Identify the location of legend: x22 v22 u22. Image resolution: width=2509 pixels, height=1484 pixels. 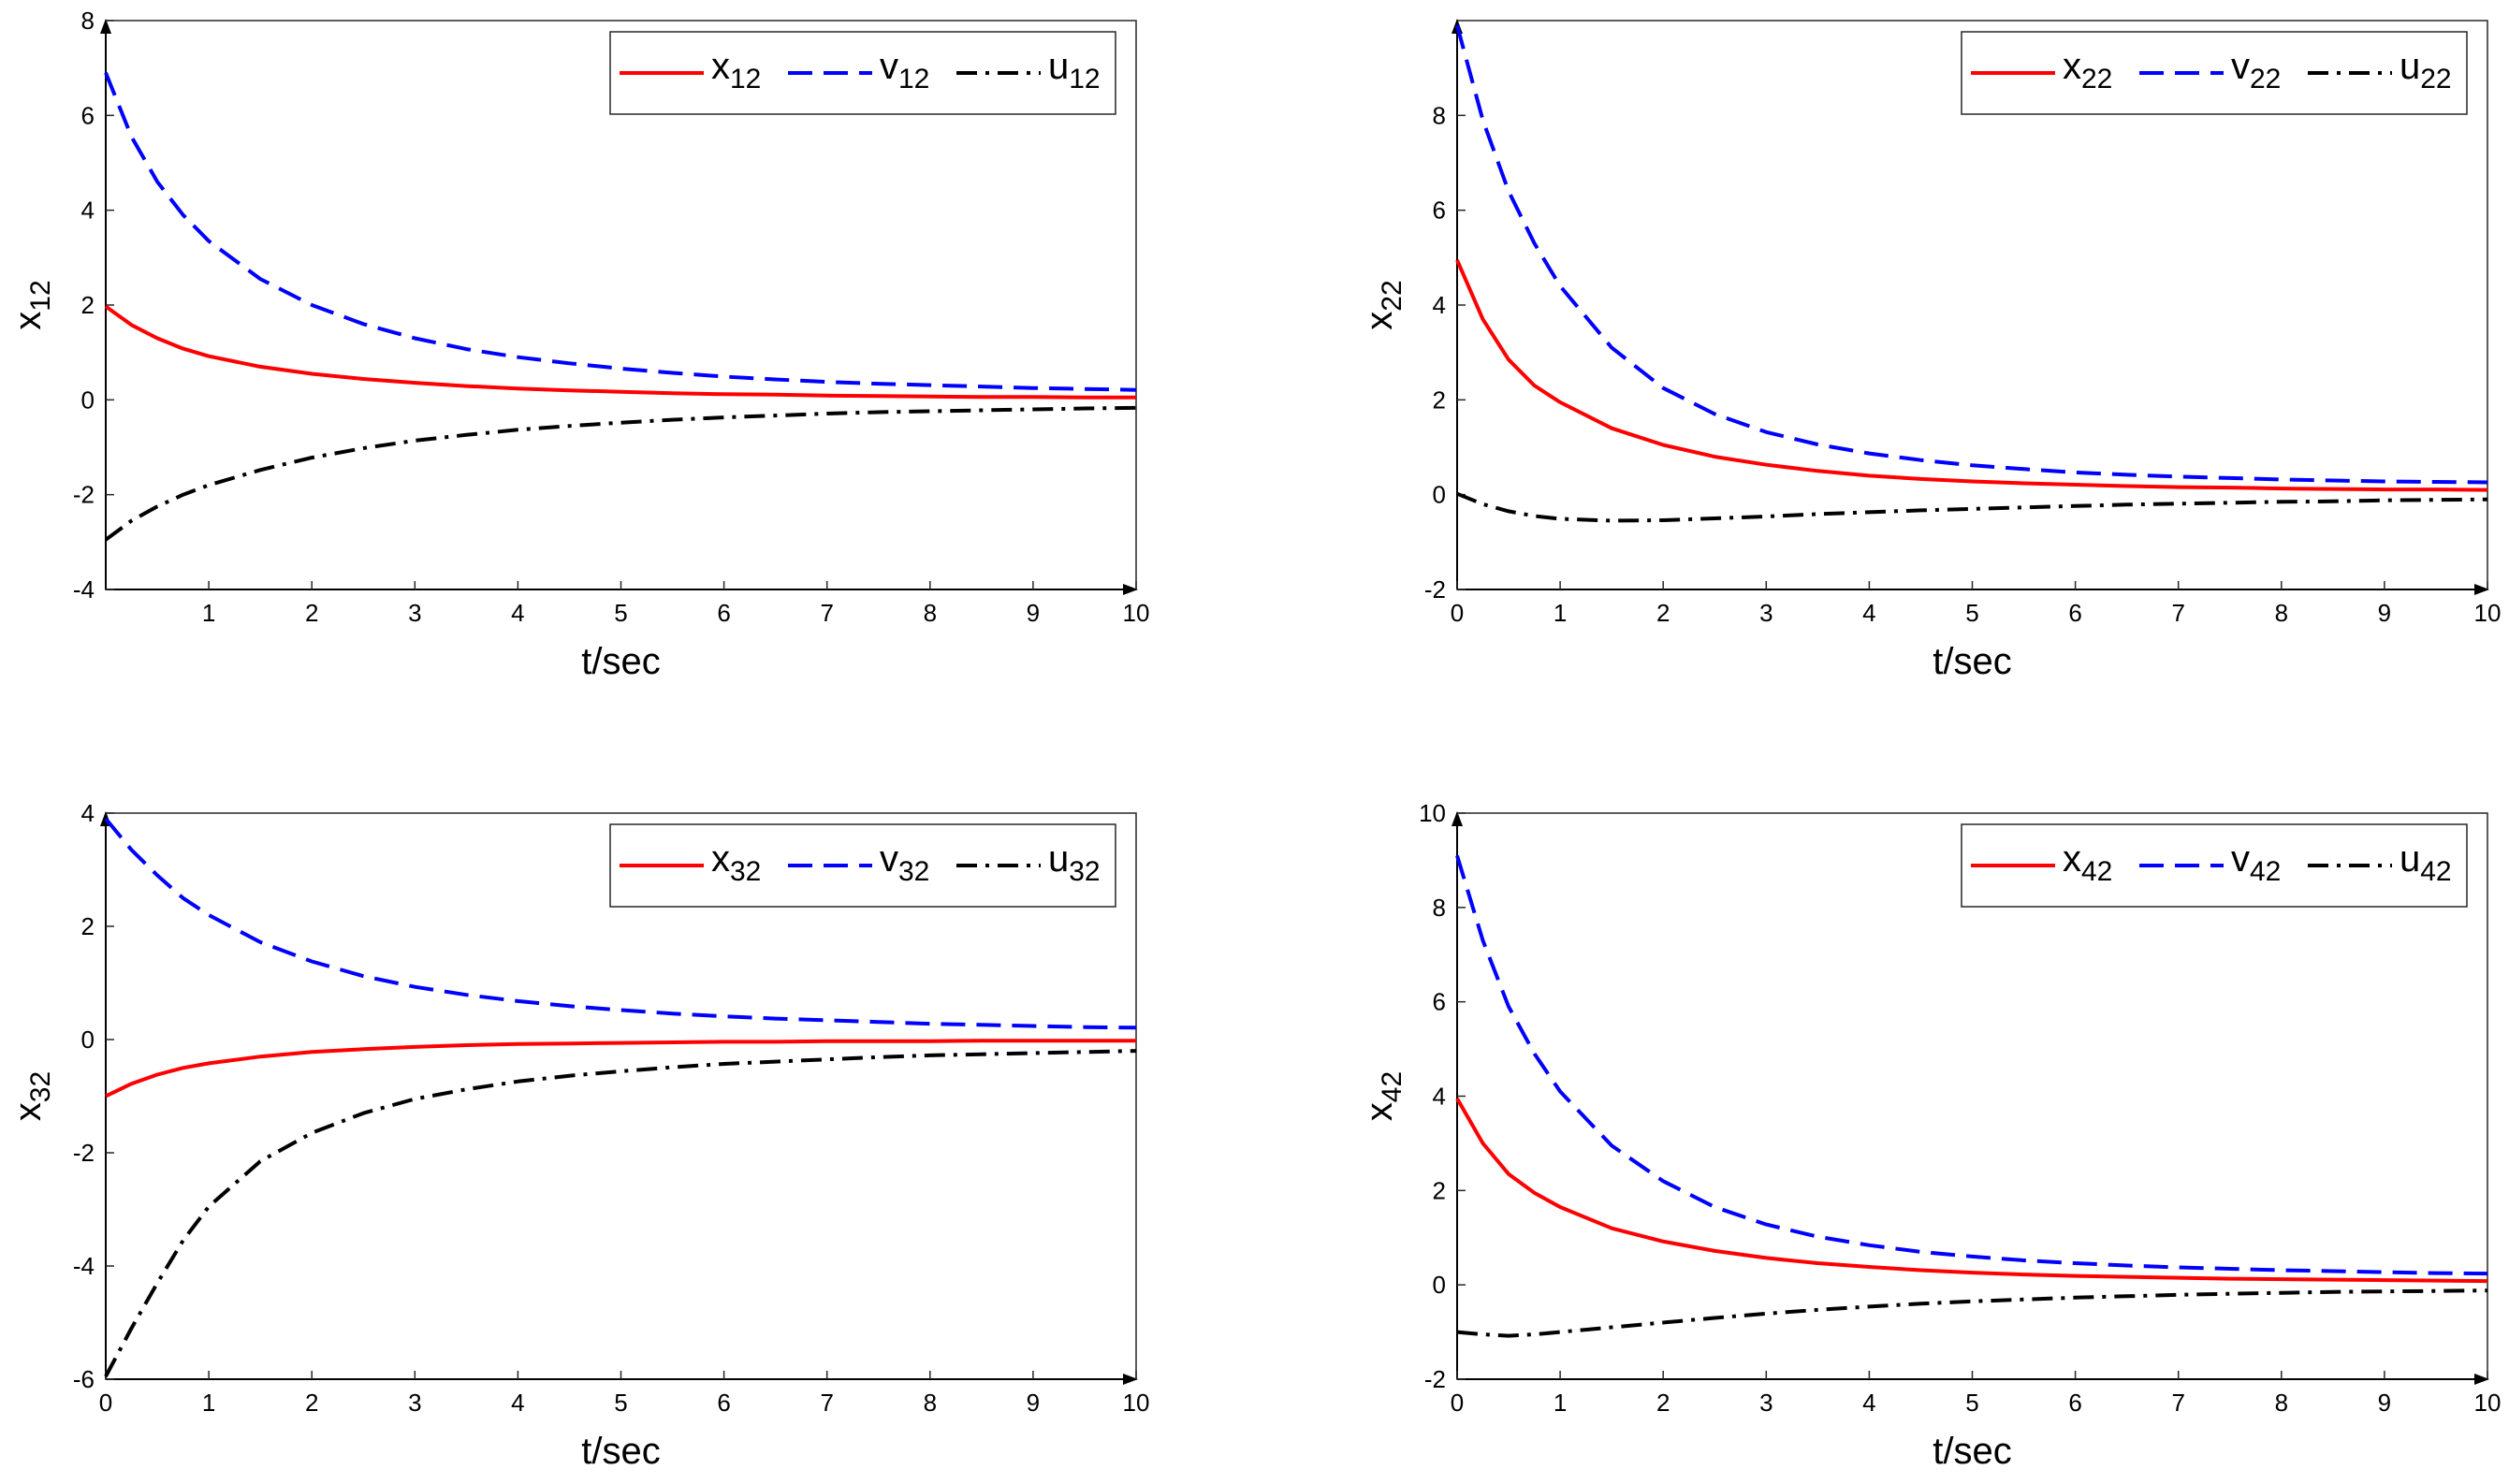
(2214, 73).